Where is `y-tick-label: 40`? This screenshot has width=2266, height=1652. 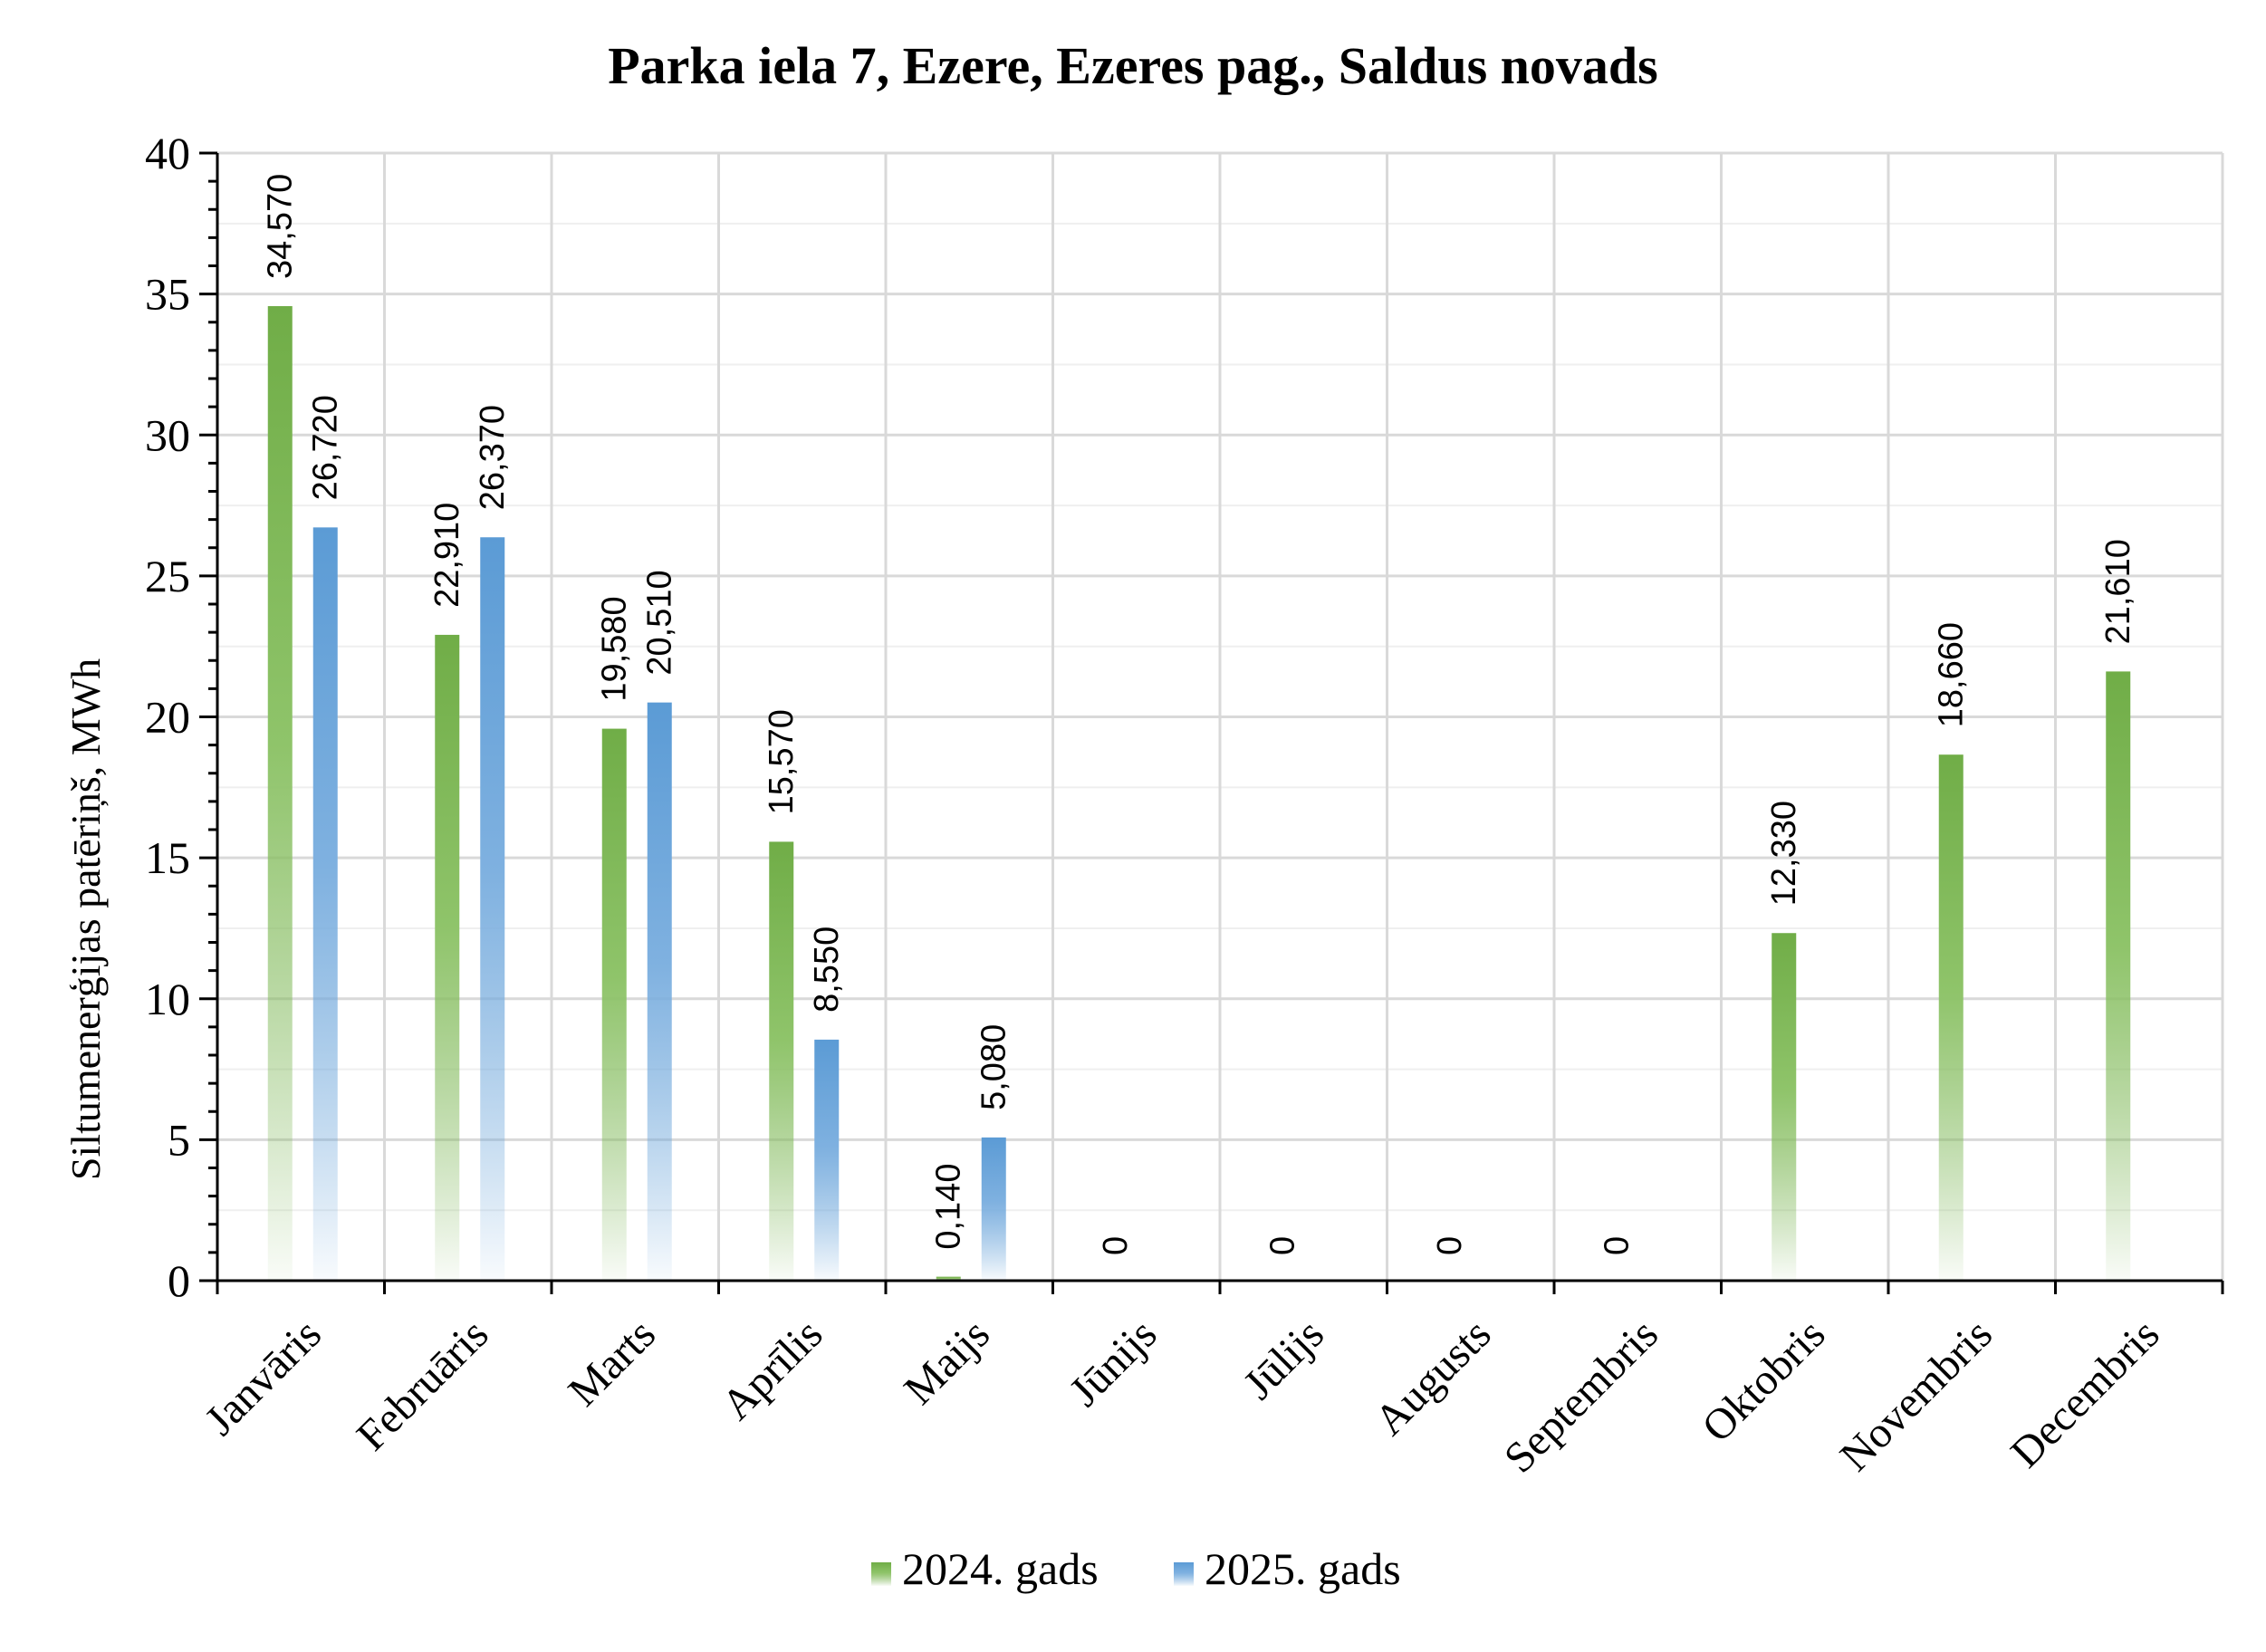 y-tick-label: 40 is located at coordinates (167, 153).